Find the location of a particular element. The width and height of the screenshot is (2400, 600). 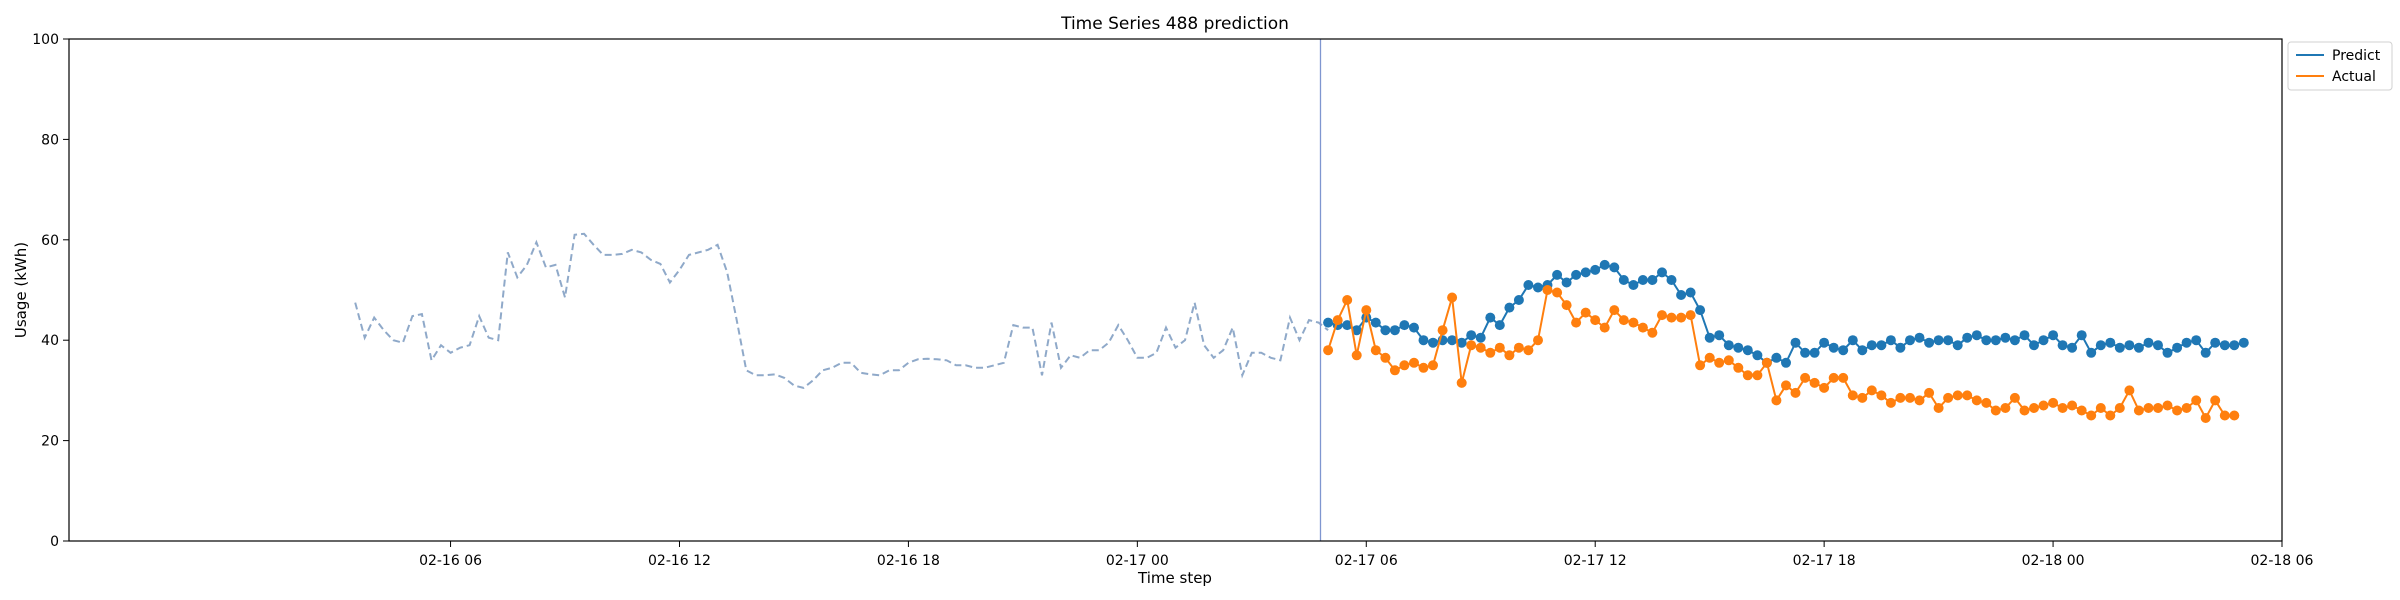

x-axis-label: Time step is located at coordinates (1174, 578).